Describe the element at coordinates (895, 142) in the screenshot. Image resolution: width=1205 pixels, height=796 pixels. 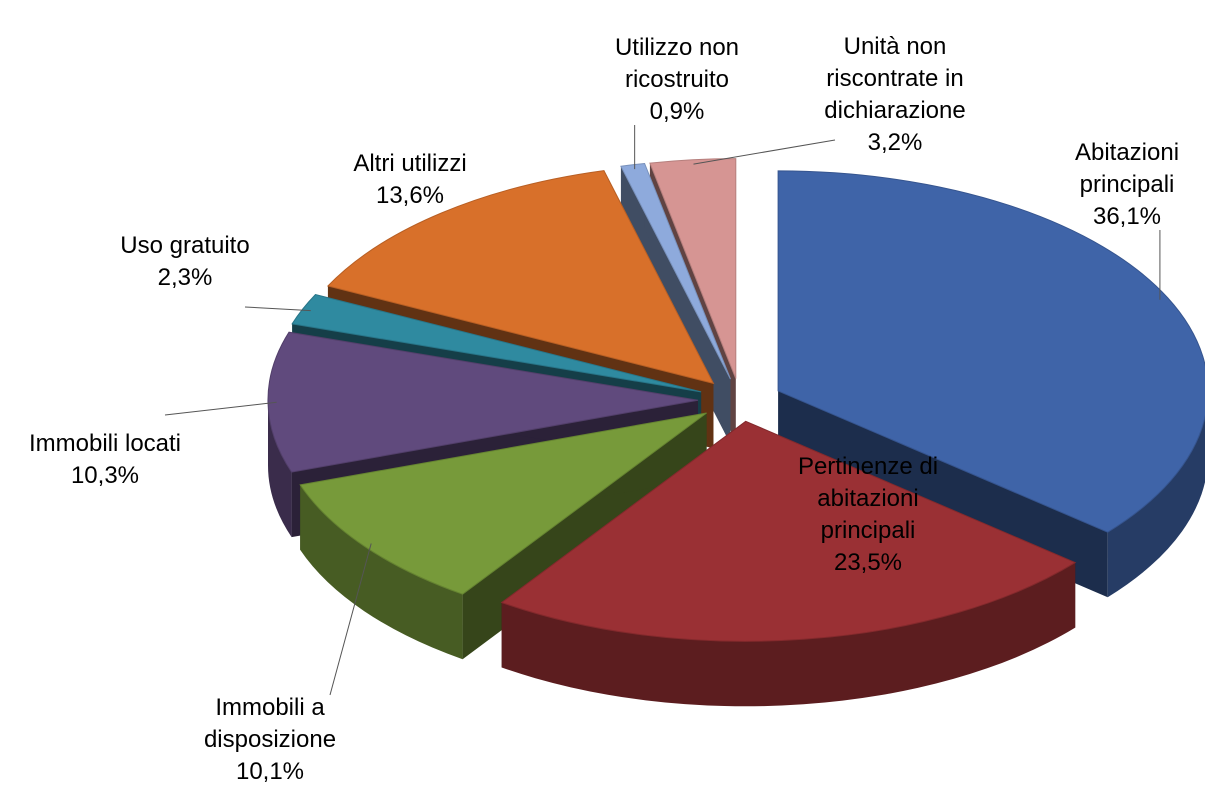
I see `value-label: 3,2%` at that location.